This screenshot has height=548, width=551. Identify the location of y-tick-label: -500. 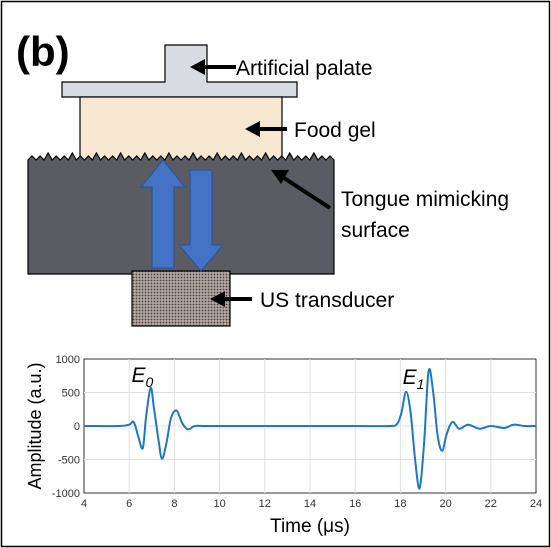
(69, 461).